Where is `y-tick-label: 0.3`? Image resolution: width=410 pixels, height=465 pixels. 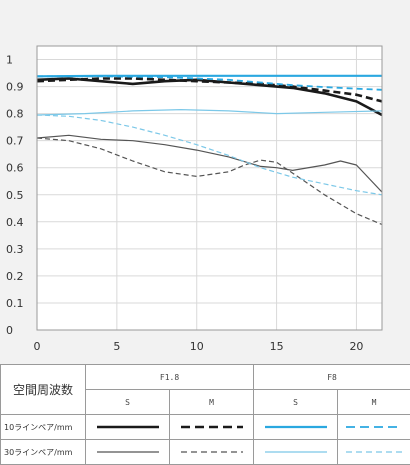
y-tick-label: 0.3 is located at coordinates (15, 249).